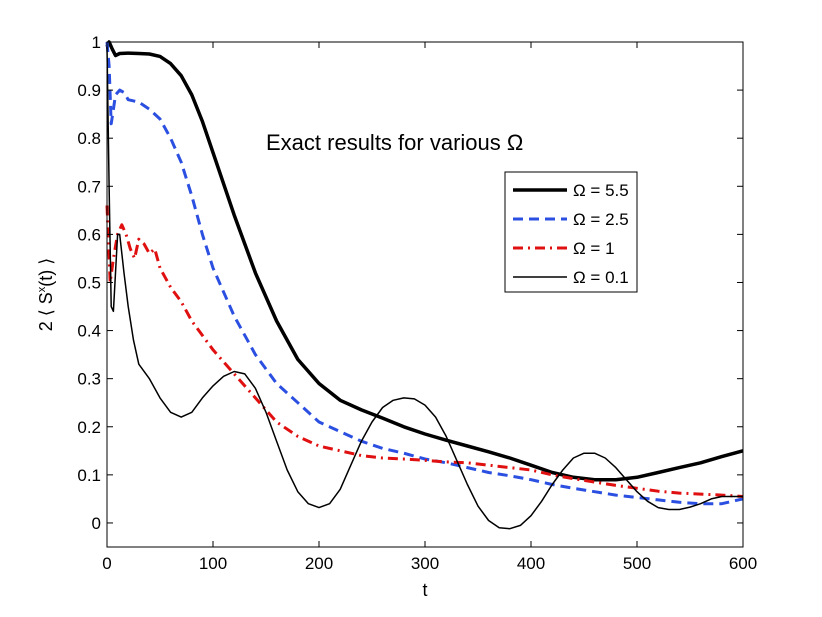 This screenshot has width=822, height=617. Describe the element at coordinates (743, 563) in the screenshot. I see `x-tick-label: 600` at that location.